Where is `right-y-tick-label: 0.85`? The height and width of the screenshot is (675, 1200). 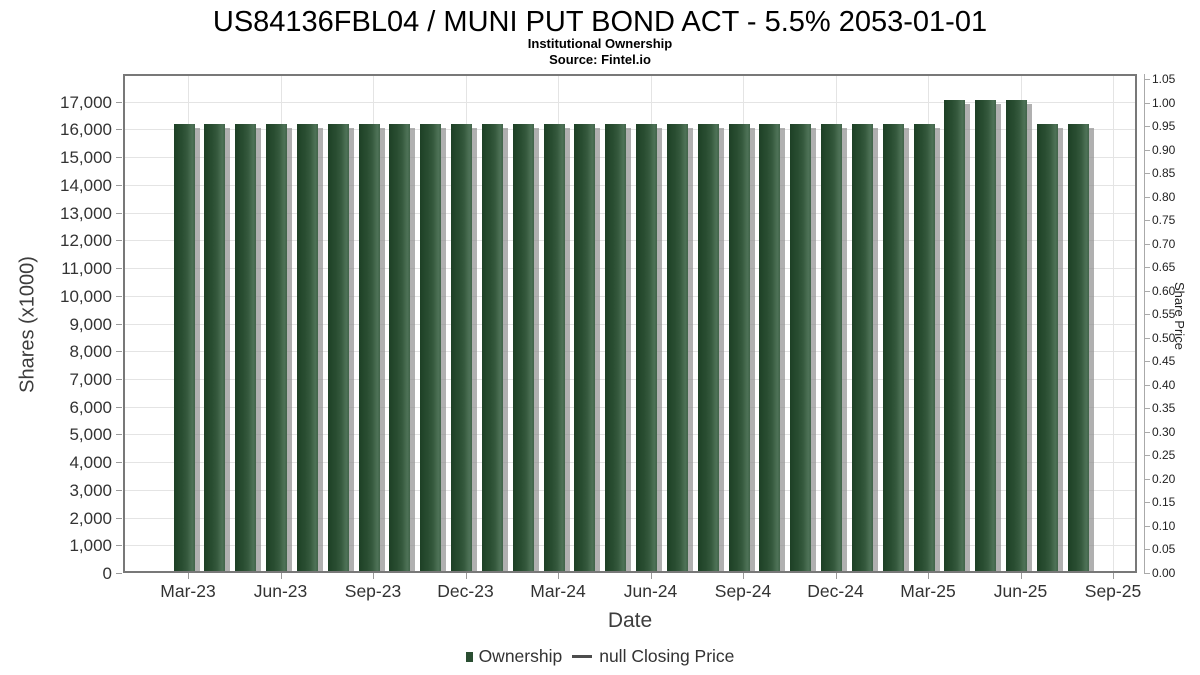
right-y-tick-label: 0.85 is located at coordinates (1164, 173).